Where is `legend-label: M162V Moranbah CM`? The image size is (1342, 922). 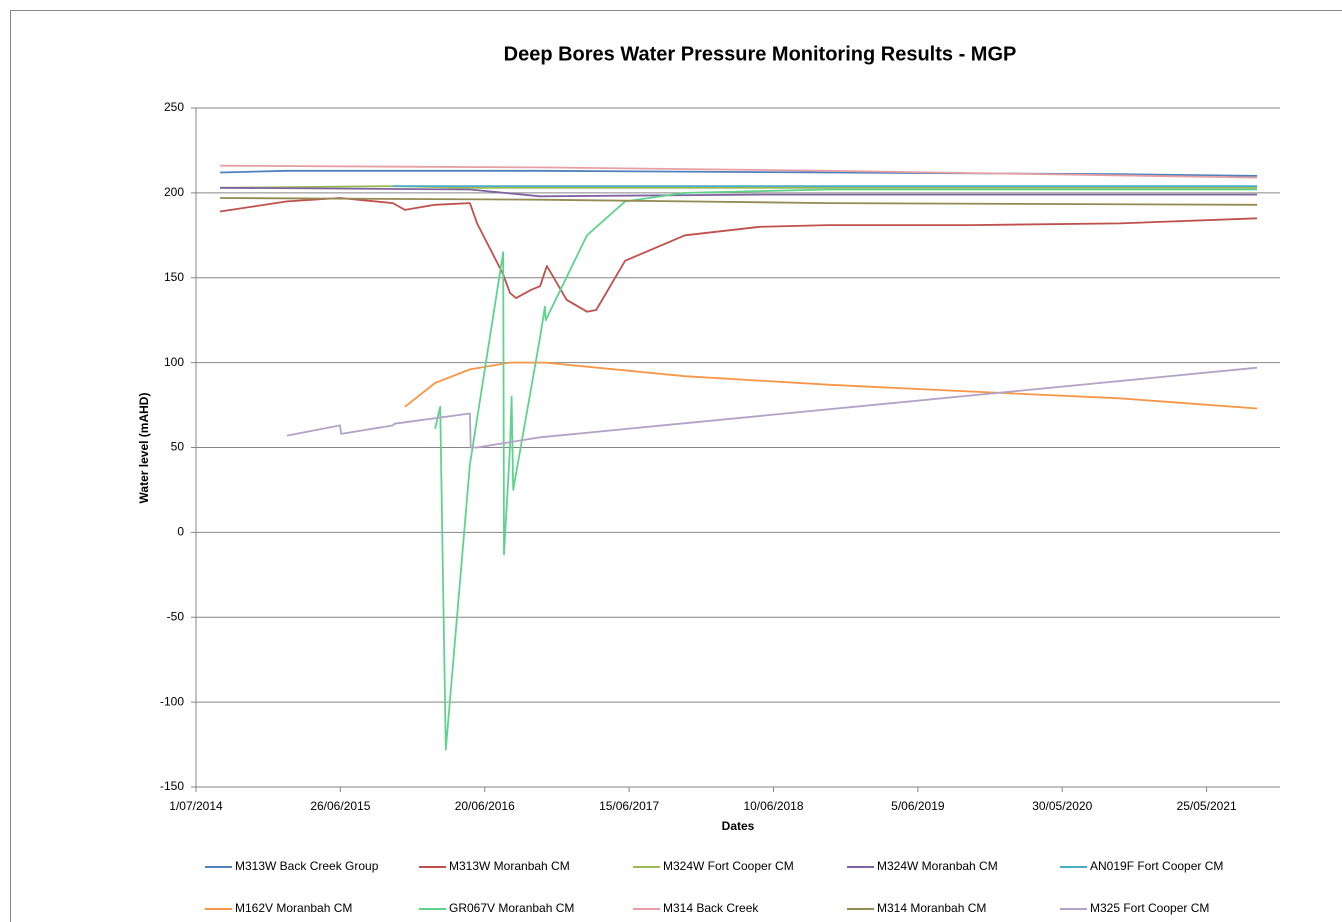
legend-label: M162V Moranbah CM is located at coordinates (293, 908).